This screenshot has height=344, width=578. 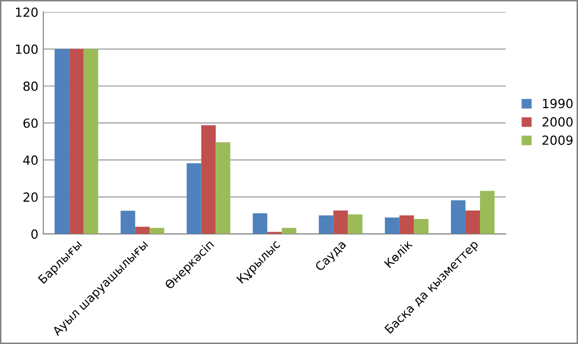 I want to click on y-tick-label: 40, so click(x=30, y=160).